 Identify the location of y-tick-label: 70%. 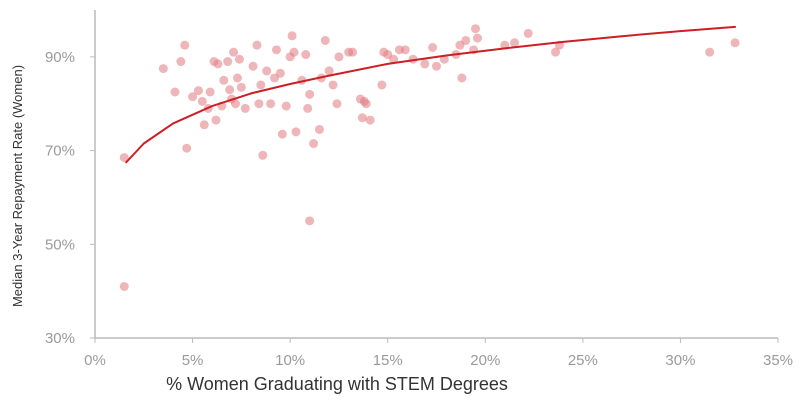
(60, 151).